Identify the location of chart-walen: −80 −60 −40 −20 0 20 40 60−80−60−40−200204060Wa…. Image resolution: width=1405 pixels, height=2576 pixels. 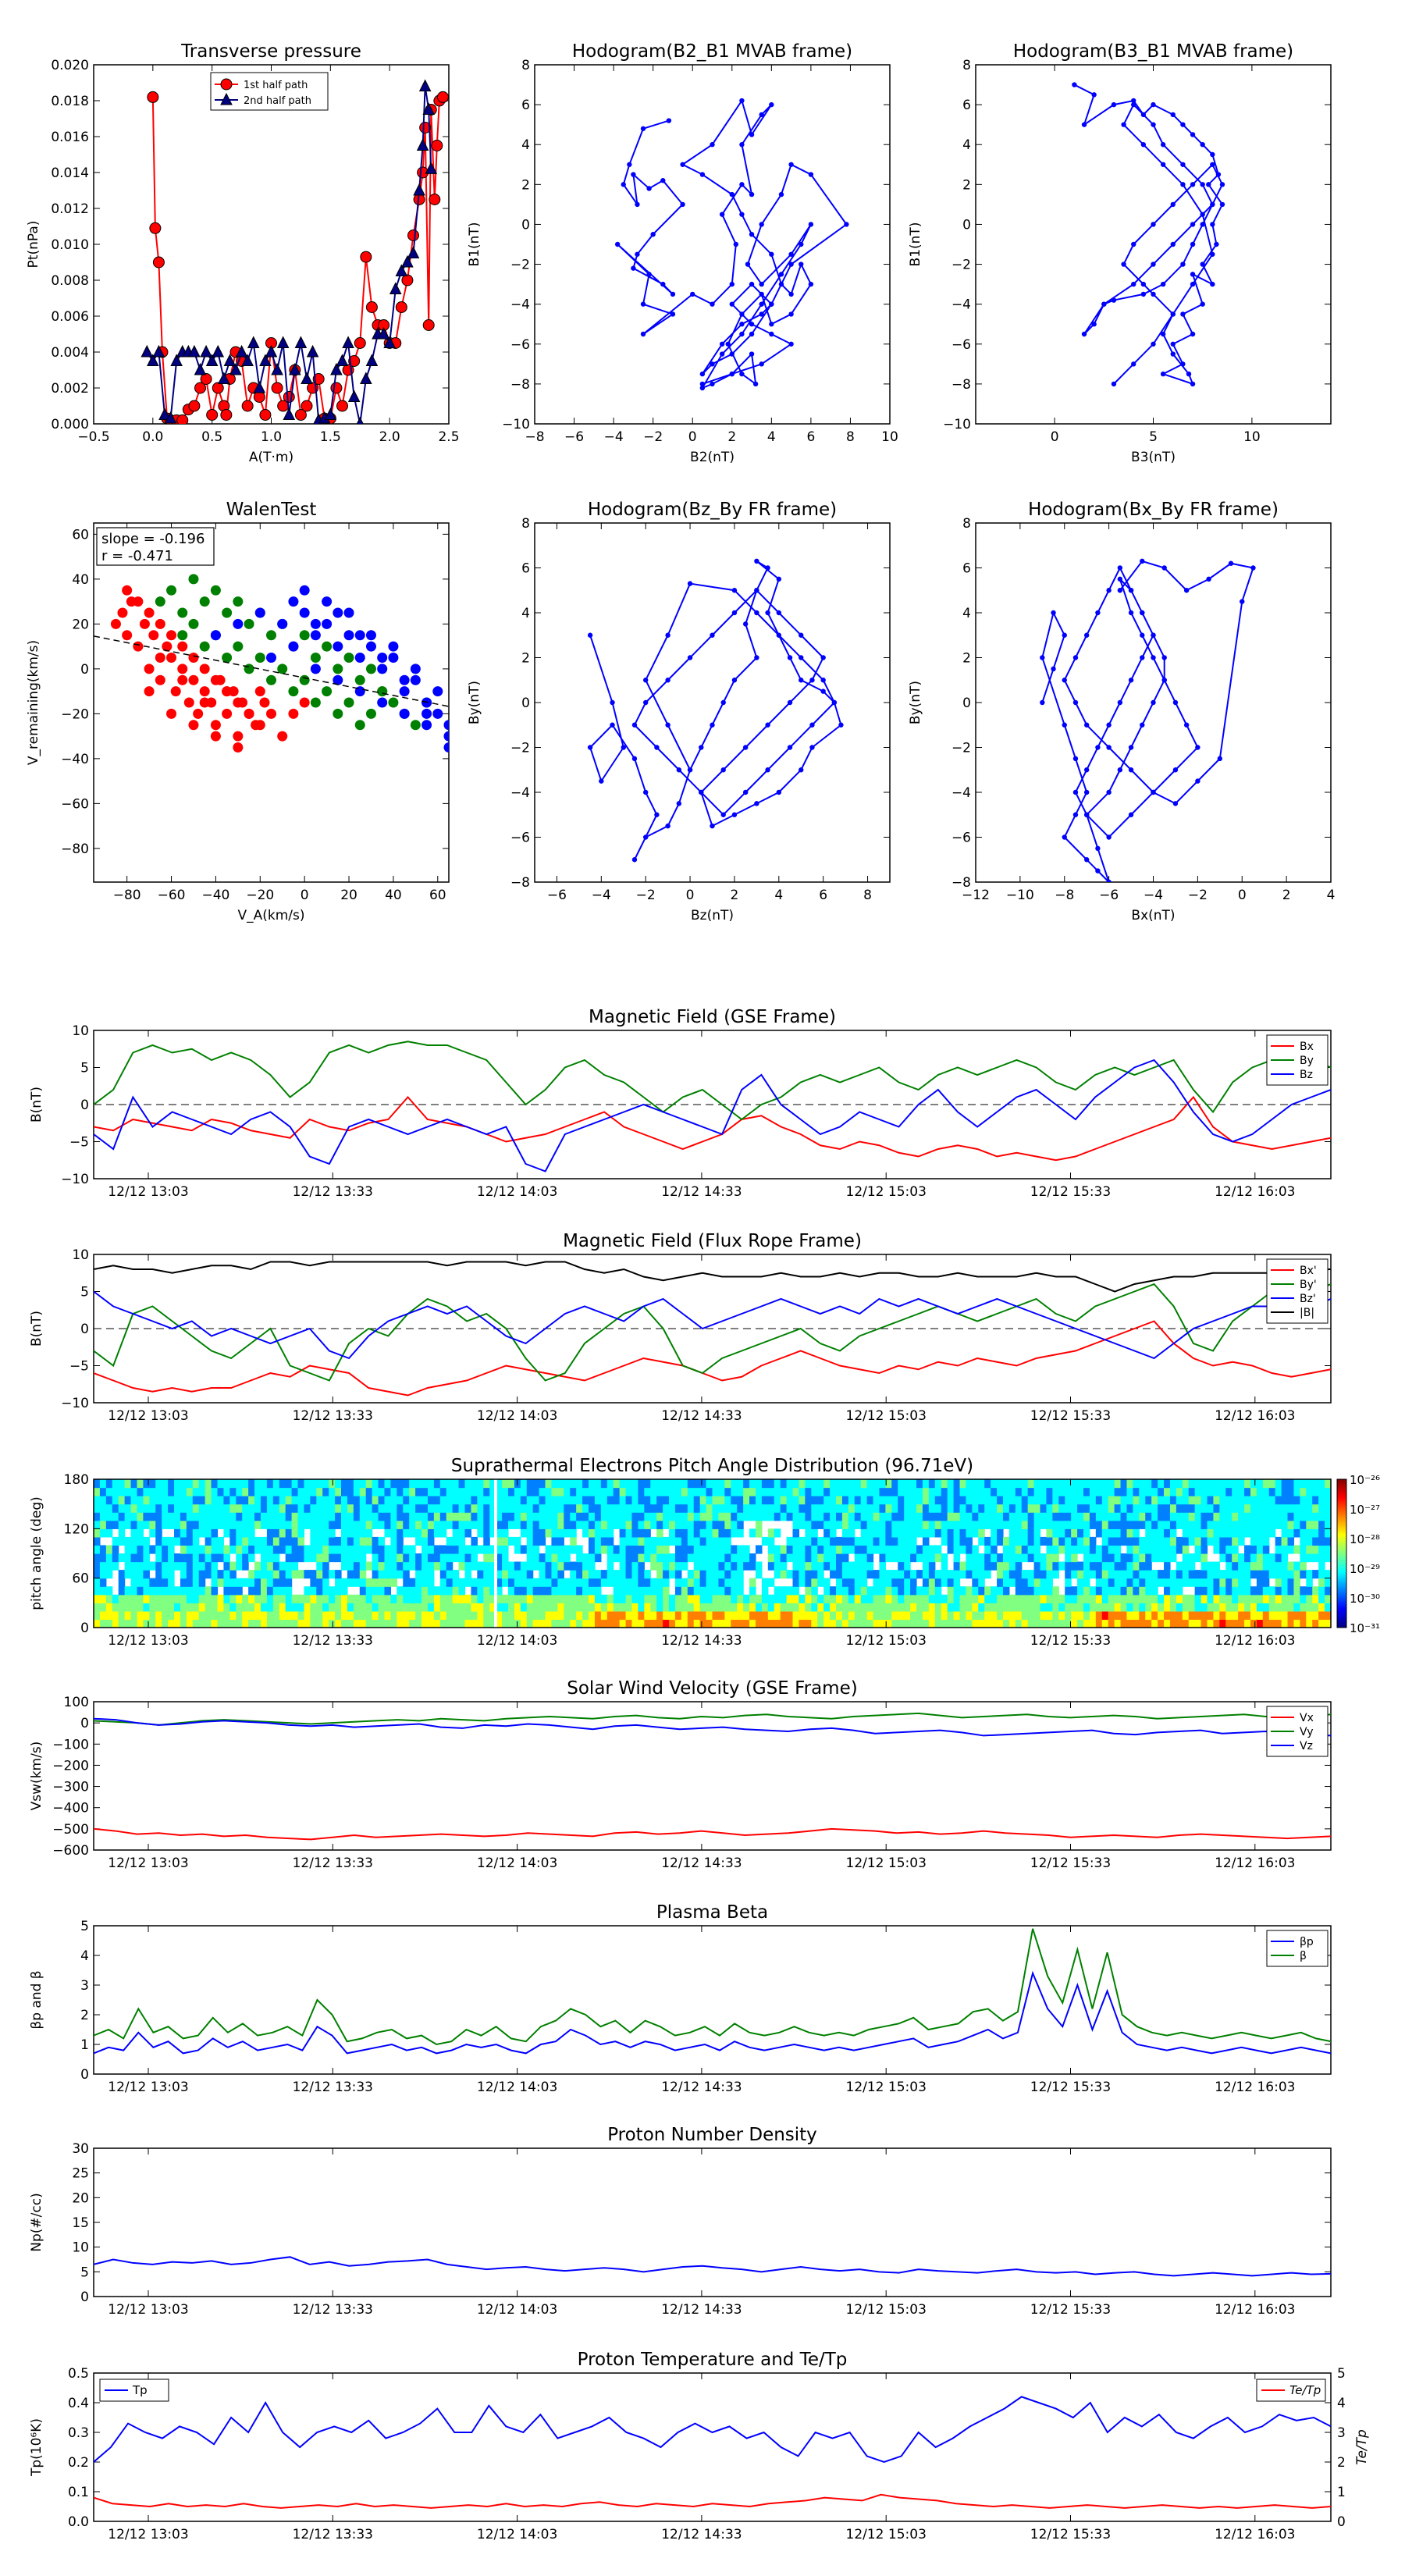
(238, 711).